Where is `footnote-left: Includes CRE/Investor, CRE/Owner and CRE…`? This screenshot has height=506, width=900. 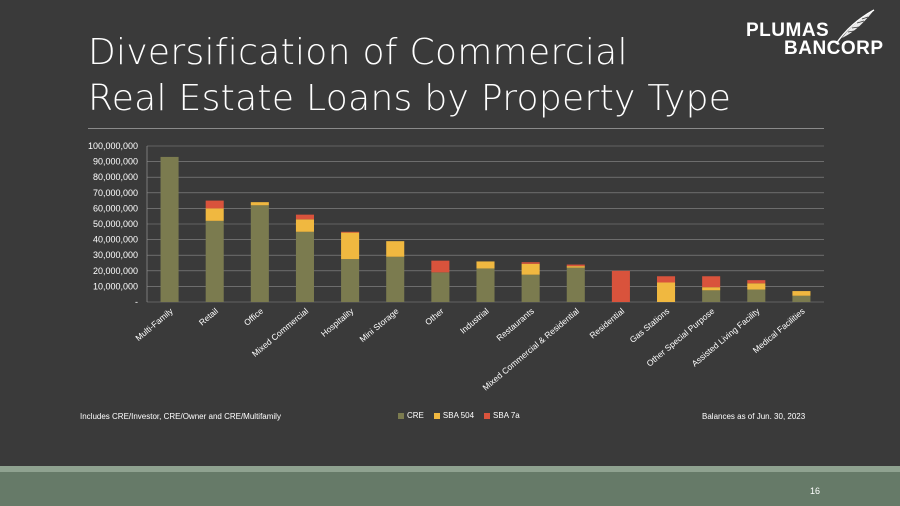
footnote-left: Includes CRE/Investor, CRE/Owner and CRE… is located at coordinates (180, 416).